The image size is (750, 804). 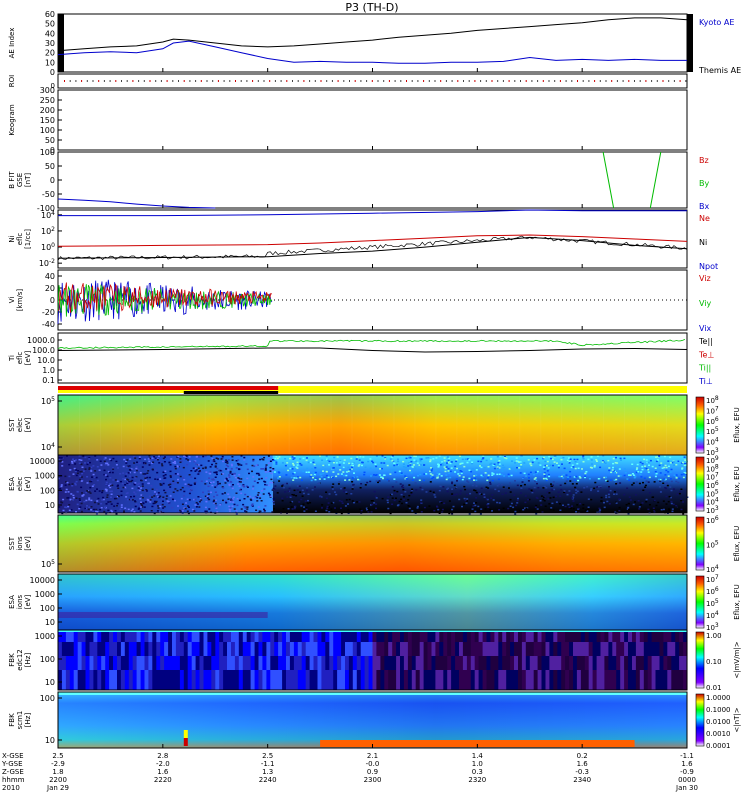 I want to click on axis-label-esa_i: ESA, so click(x=12, y=602).